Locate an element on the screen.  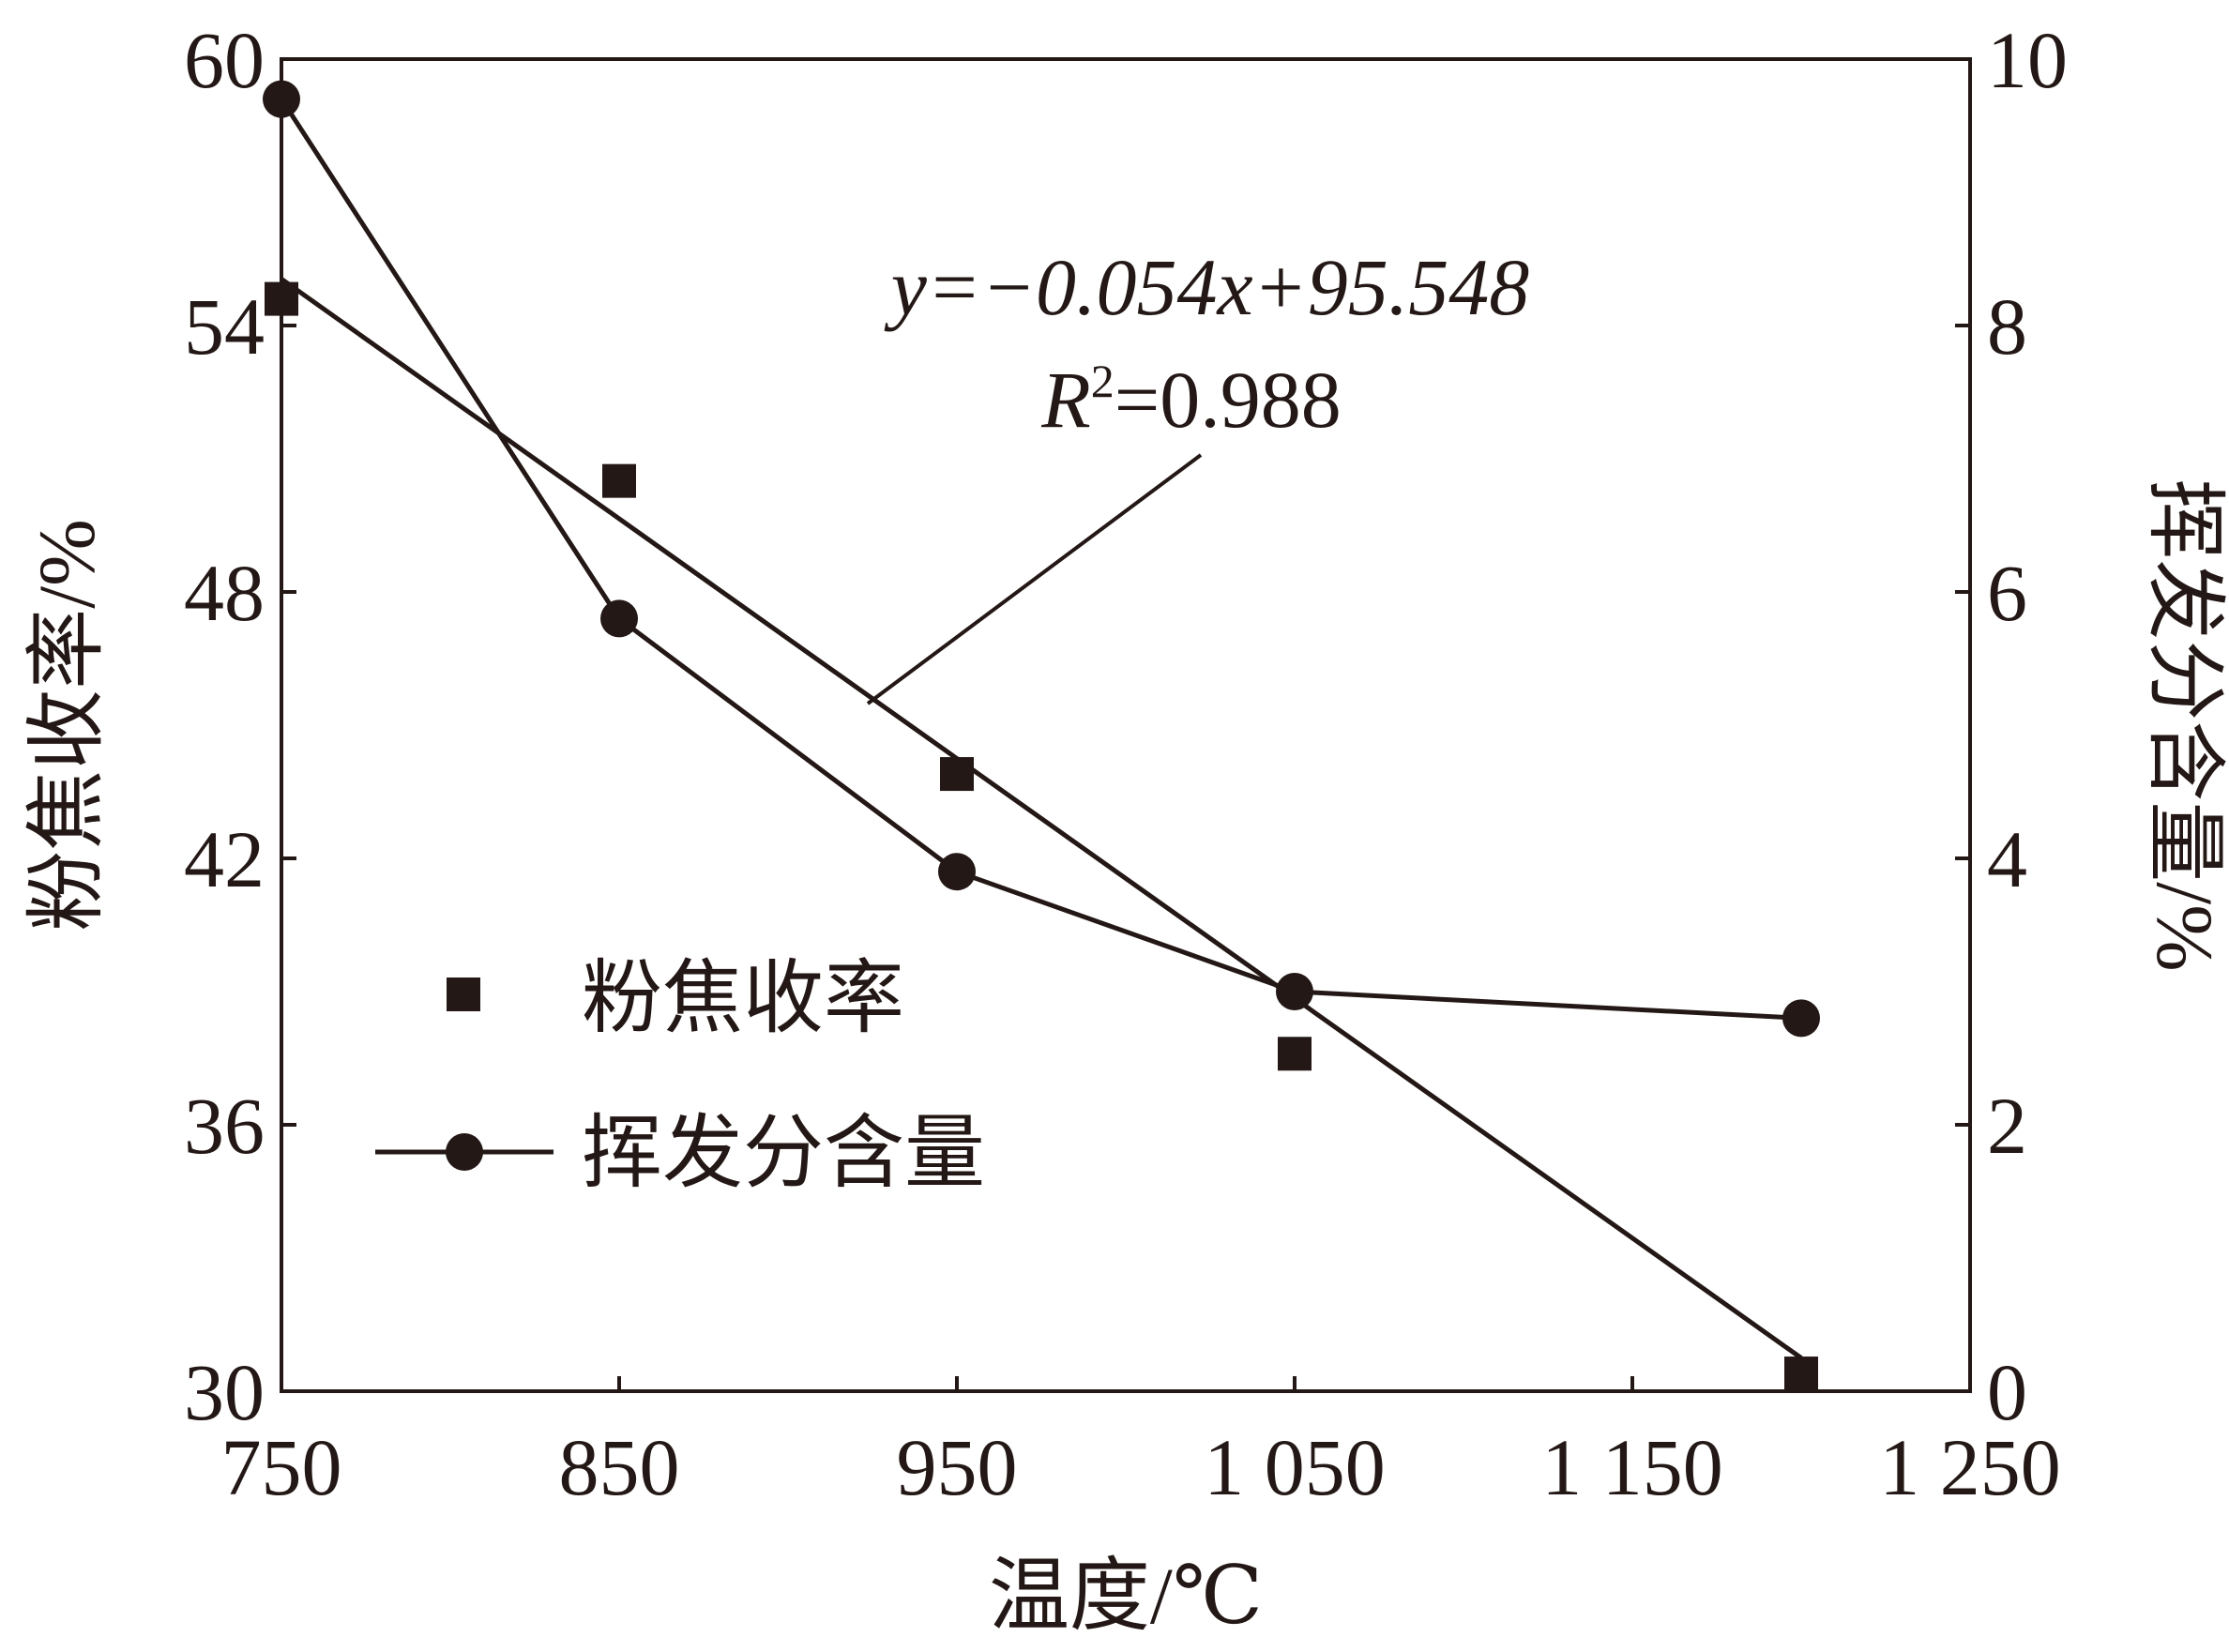
r2-value: =0.988 is located at coordinates (1228, 400).